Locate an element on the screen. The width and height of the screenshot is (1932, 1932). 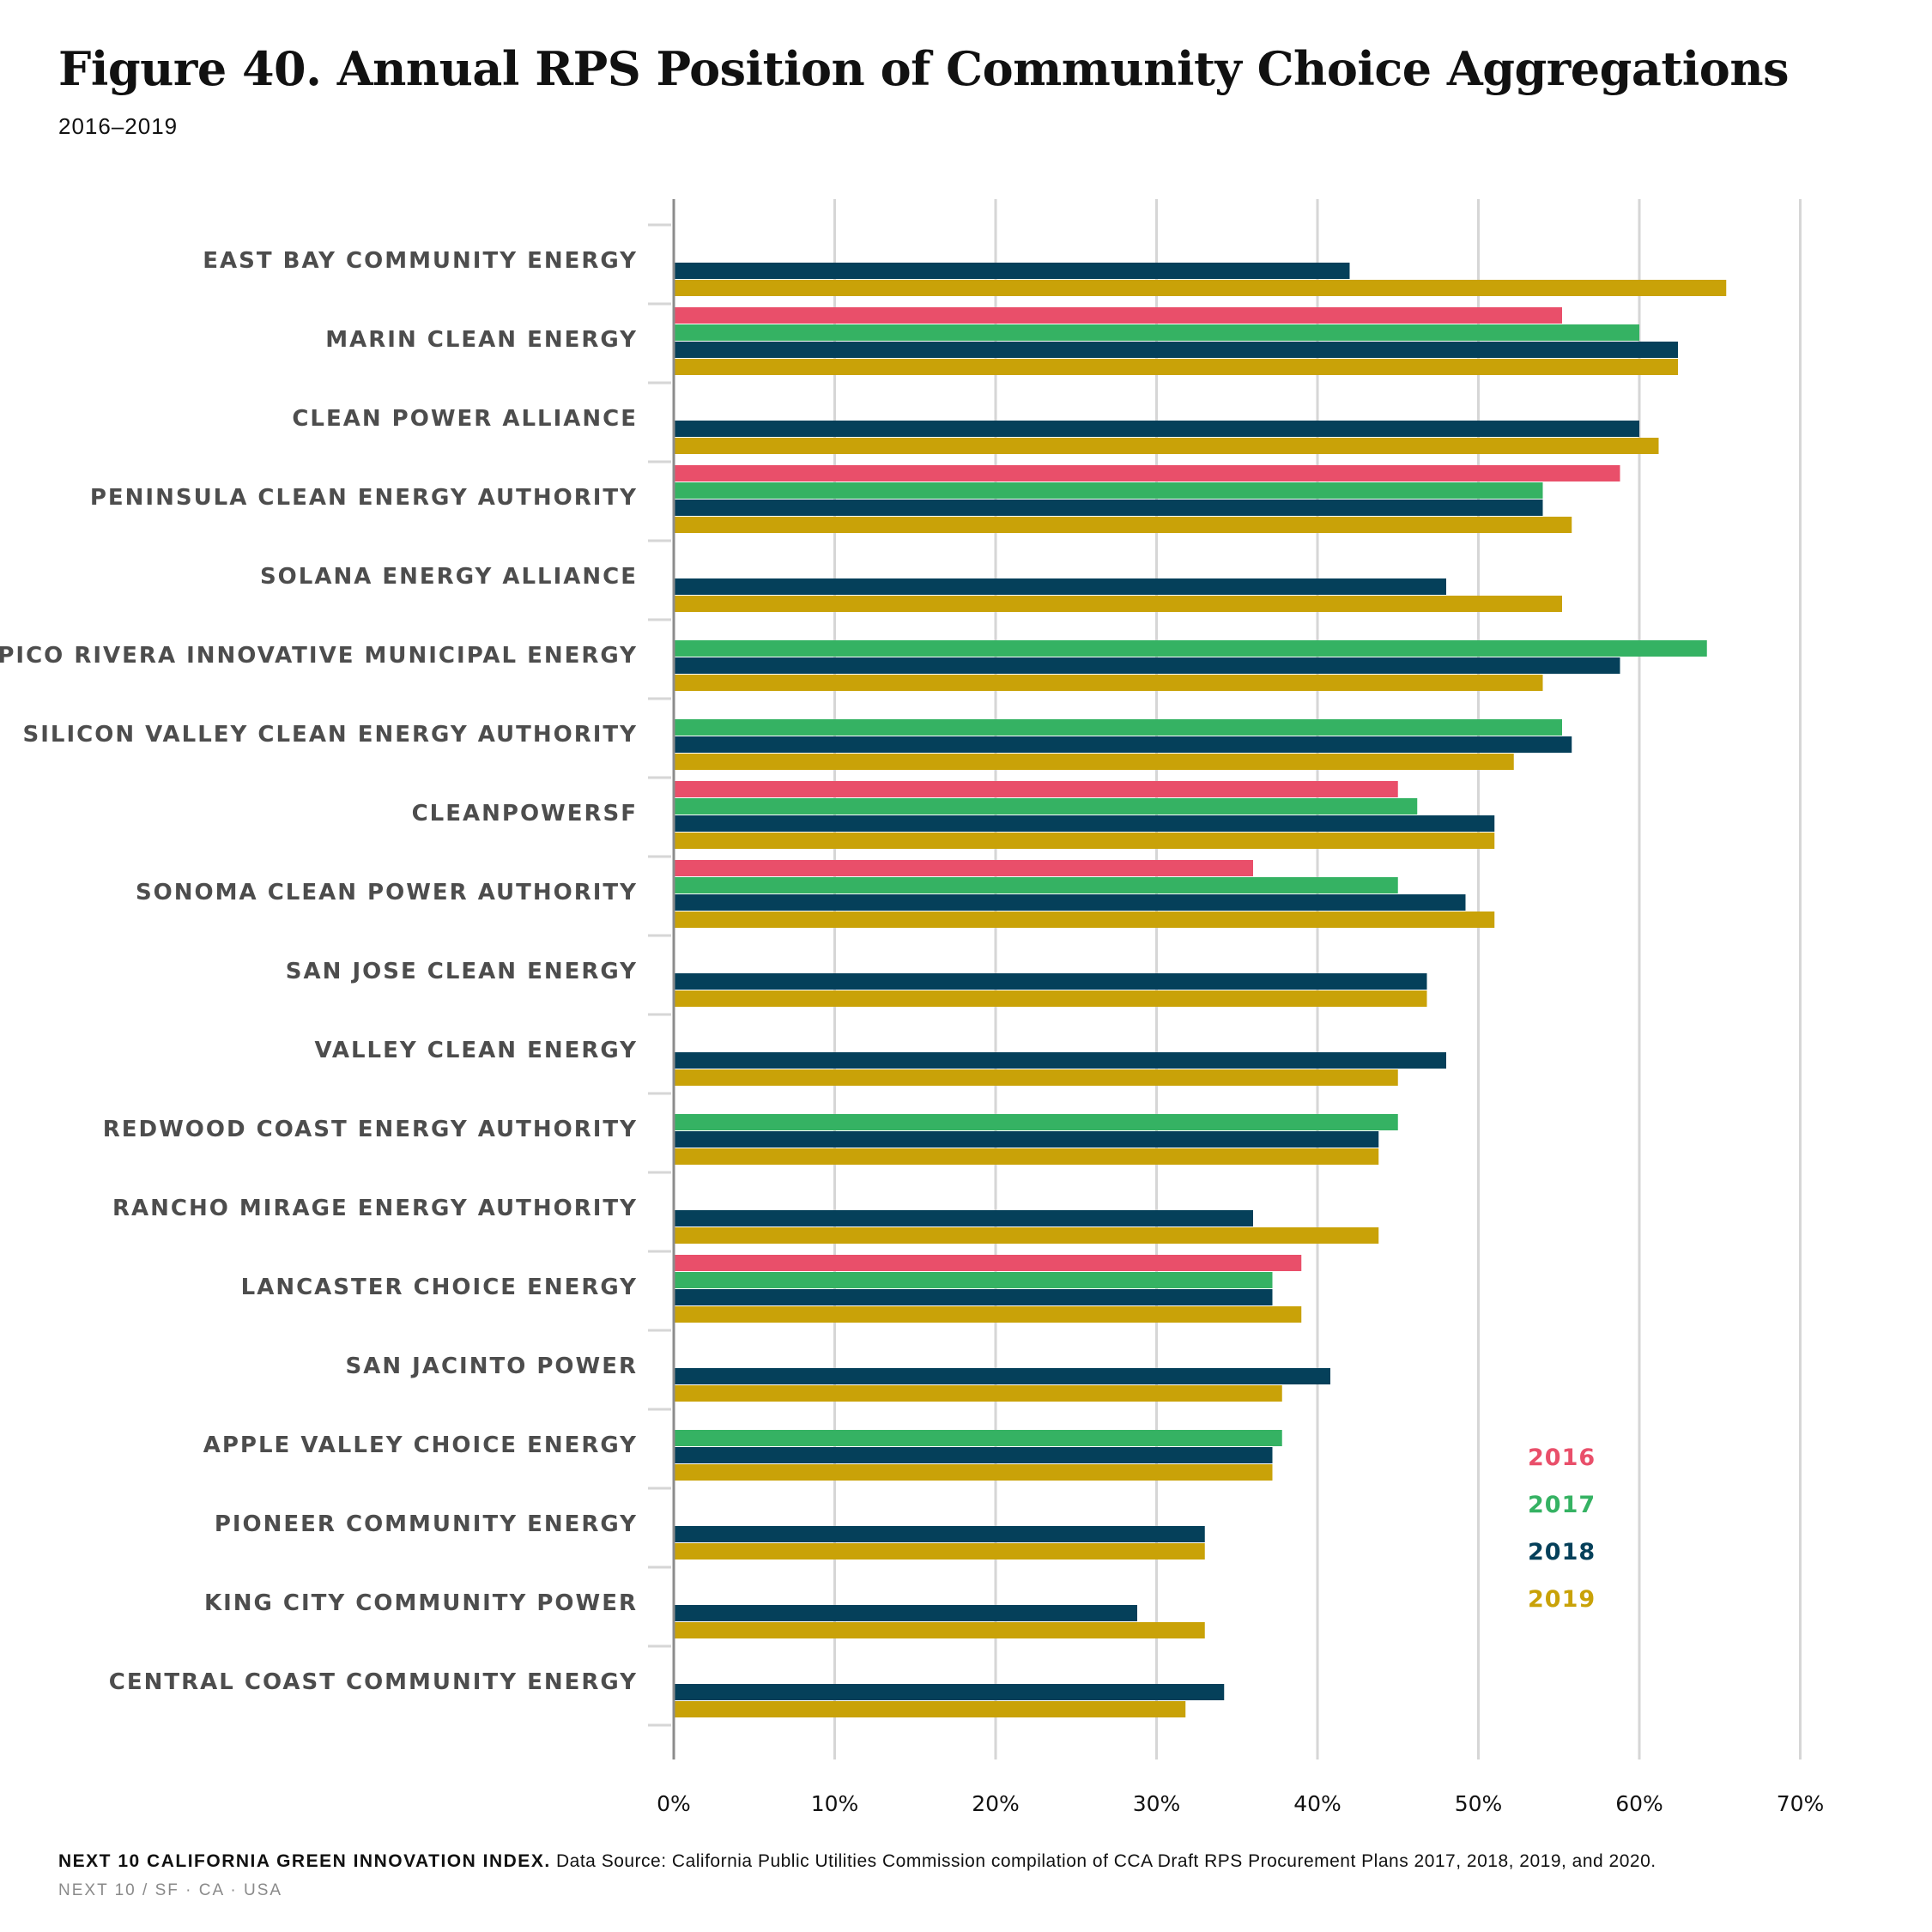
y-axis is located at coordinates (662, 979).